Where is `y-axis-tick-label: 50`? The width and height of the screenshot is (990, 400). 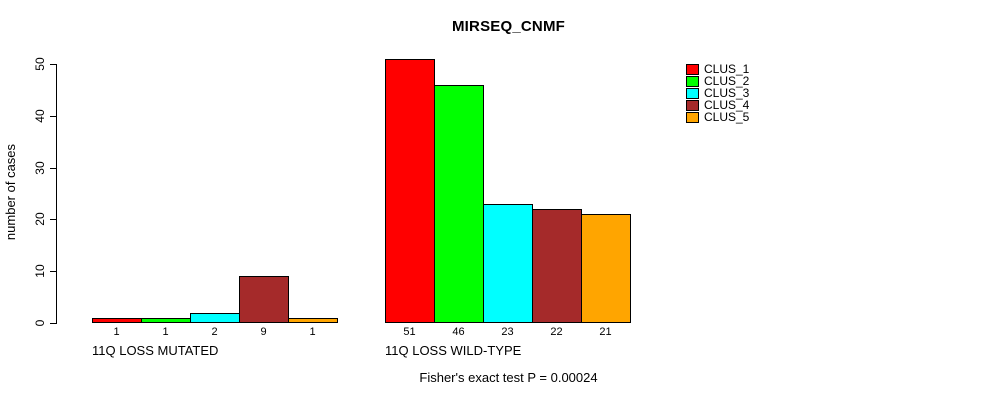
y-axis-tick-label: 50 is located at coordinates (40, 64).